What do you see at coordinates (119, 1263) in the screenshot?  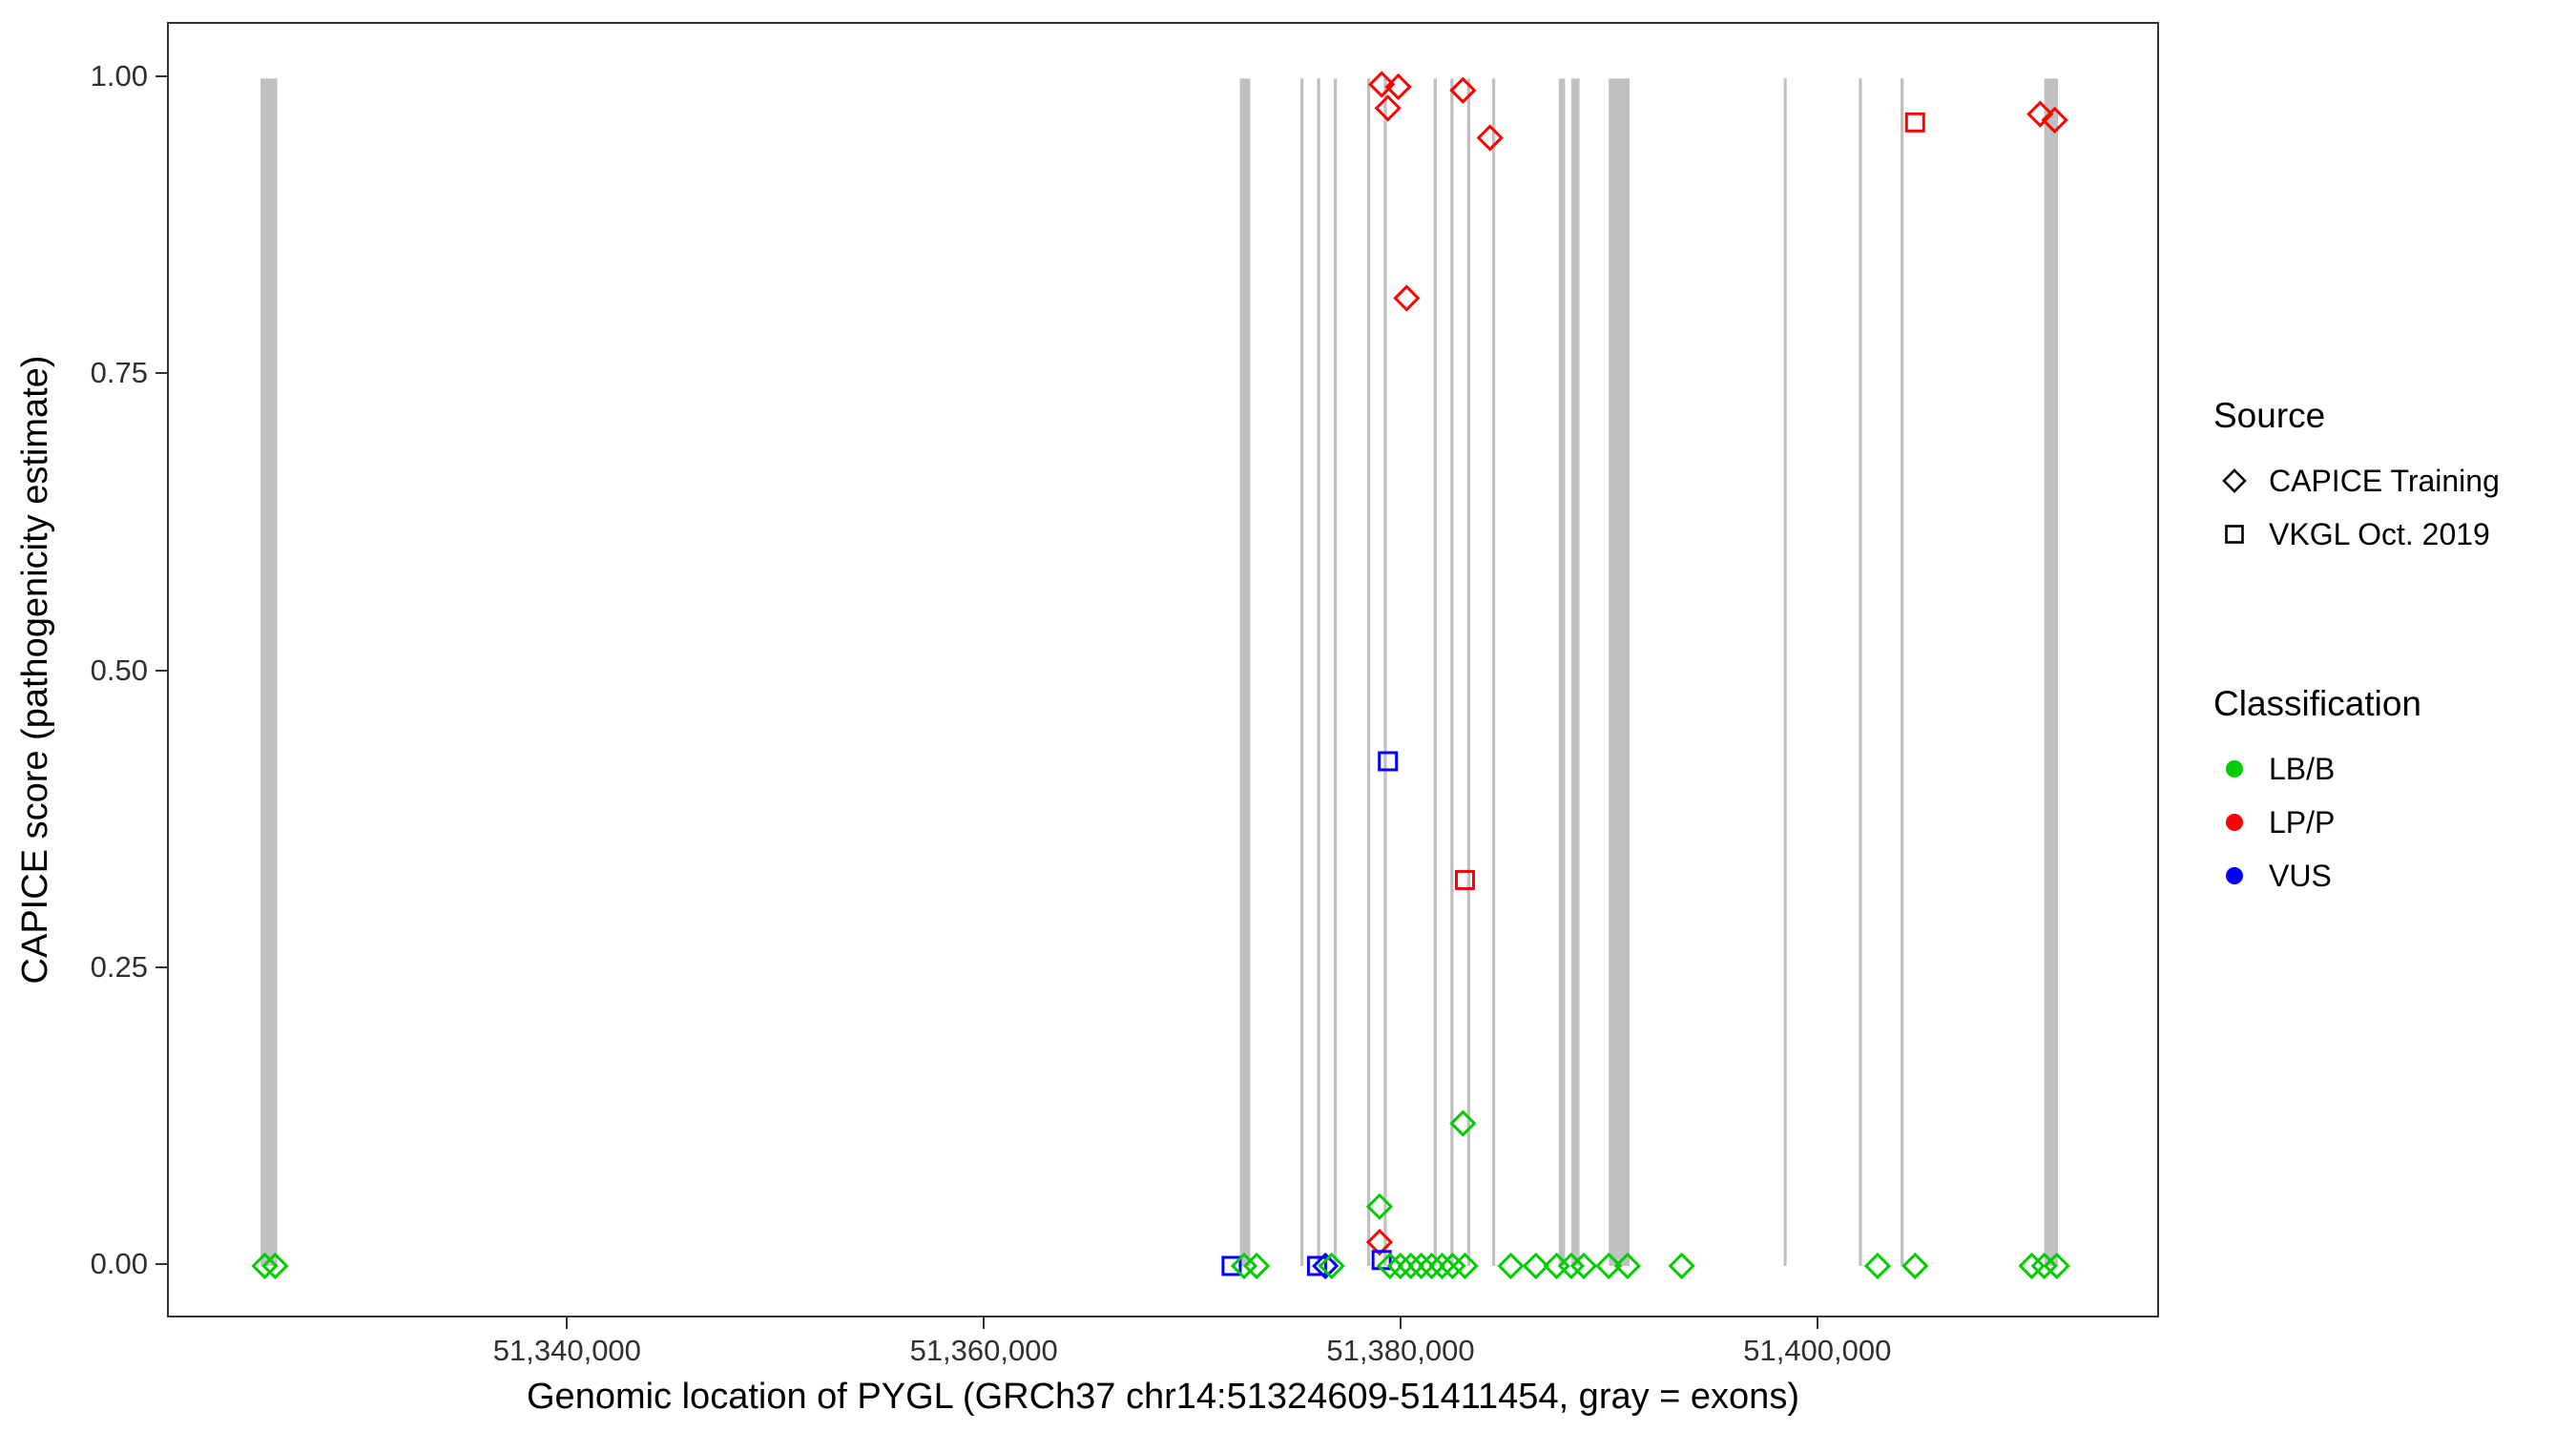 I see `y-tick-label: 0.00` at bounding box center [119, 1263].